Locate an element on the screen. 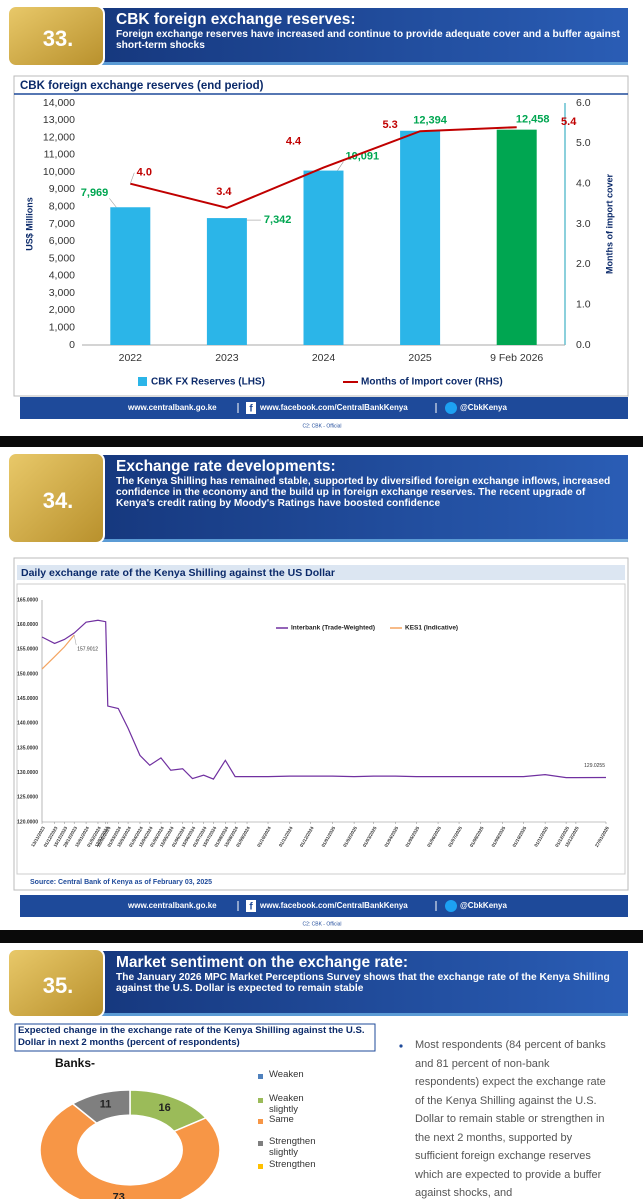 This screenshot has height=1199, width=643. slide-number: 35. is located at coordinates (58, 985).